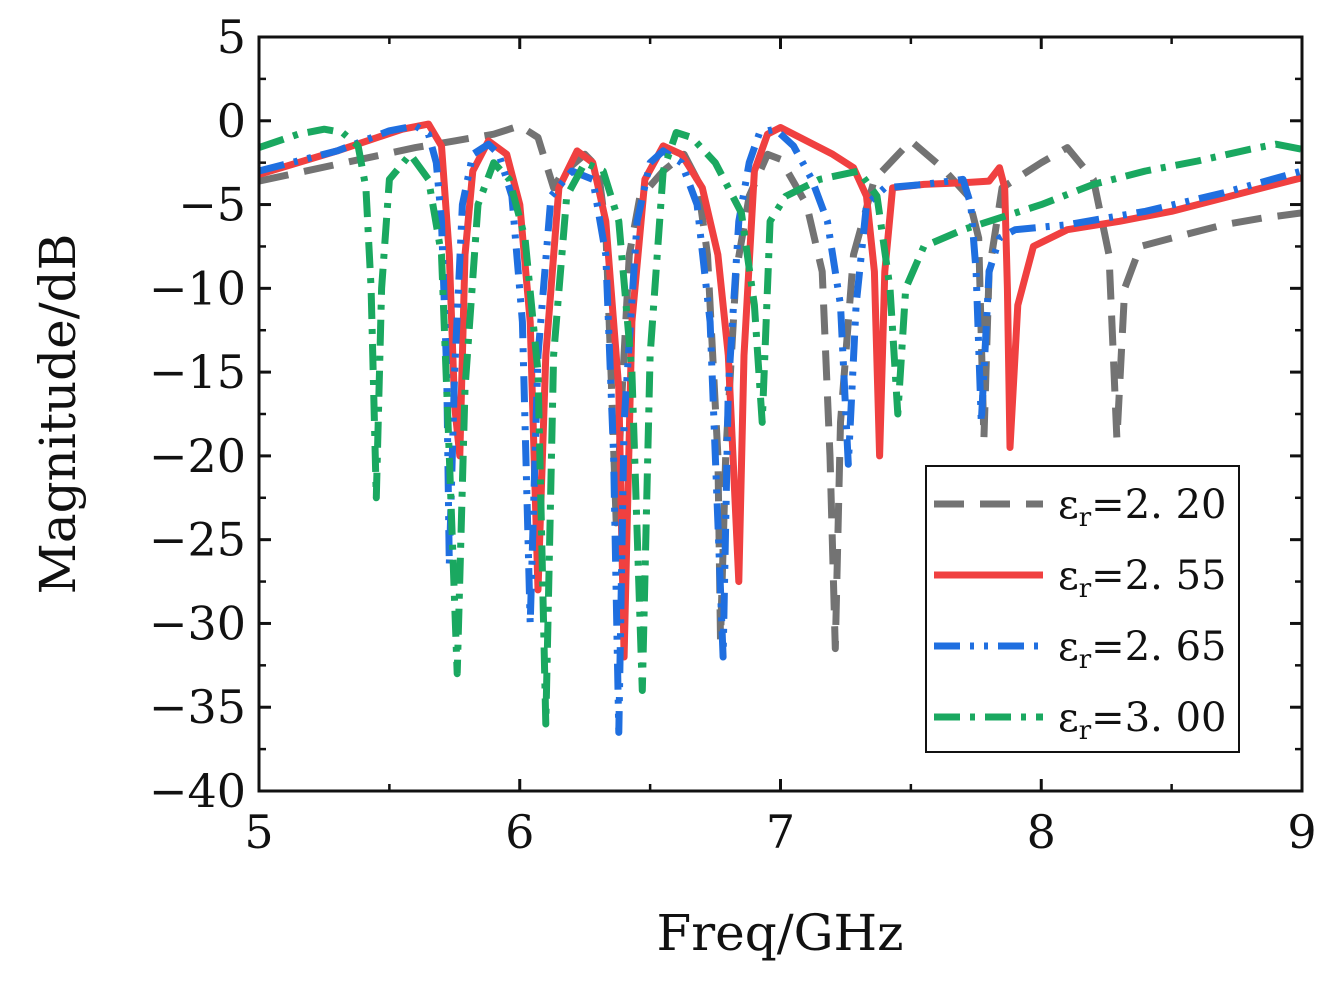  Describe the element at coordinates (58, 414) in the screenshot. I see `y-axis-title: Magnitude/dB` at that location.